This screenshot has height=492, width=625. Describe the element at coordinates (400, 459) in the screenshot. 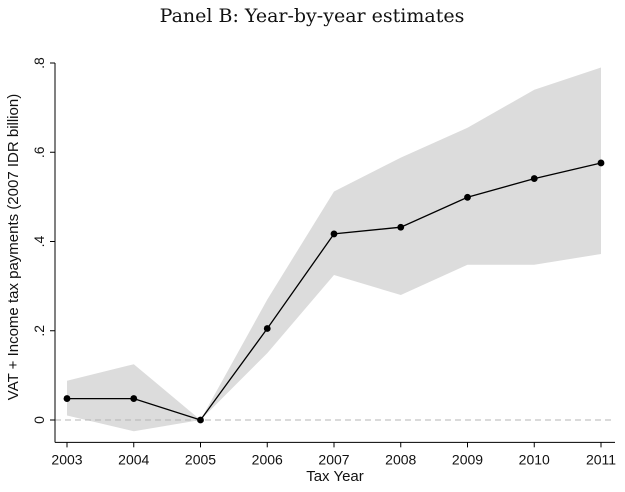

I see `x-tick-label: 2008` at that location.